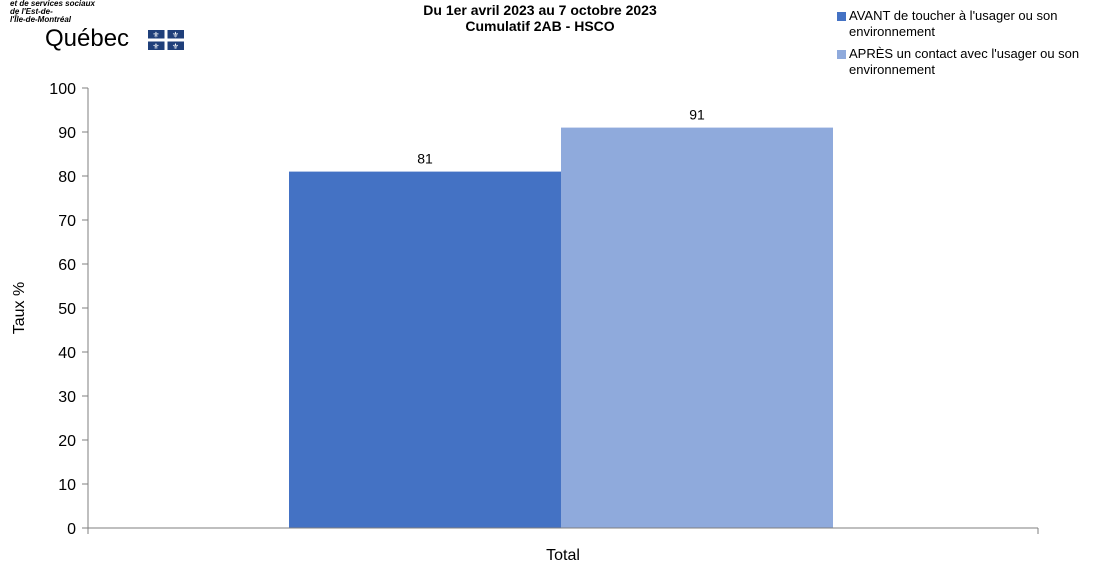 The width and height of the screenshot is (1105, 566). Describe the element at coordinates (540, 26) in the screenshot. I see `chart-subtitle: Cumulatif 2AB - HSCO` at that location.